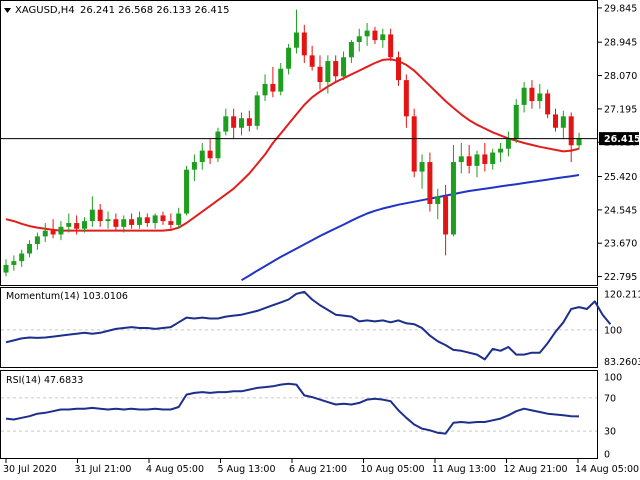 Image resolution: width=640 pixels, height=480 pixels. Describe the element at coordinates (67, 296) in the screenshot. I see `momentum-title: Momentum(14) 103.0106` at that location.